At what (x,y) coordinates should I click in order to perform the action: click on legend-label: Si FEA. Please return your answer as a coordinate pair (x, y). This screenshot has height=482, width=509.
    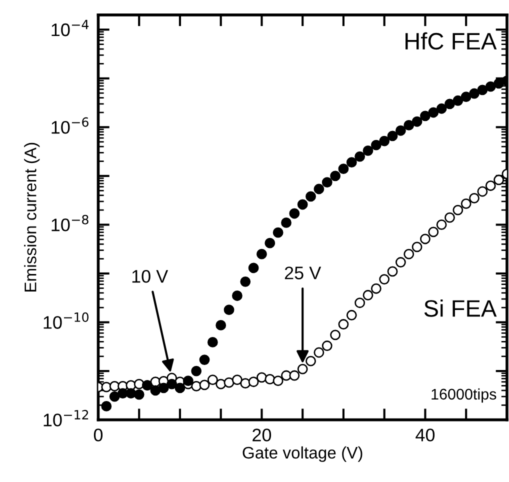
    Looking at the image, I should click on (460, 308).